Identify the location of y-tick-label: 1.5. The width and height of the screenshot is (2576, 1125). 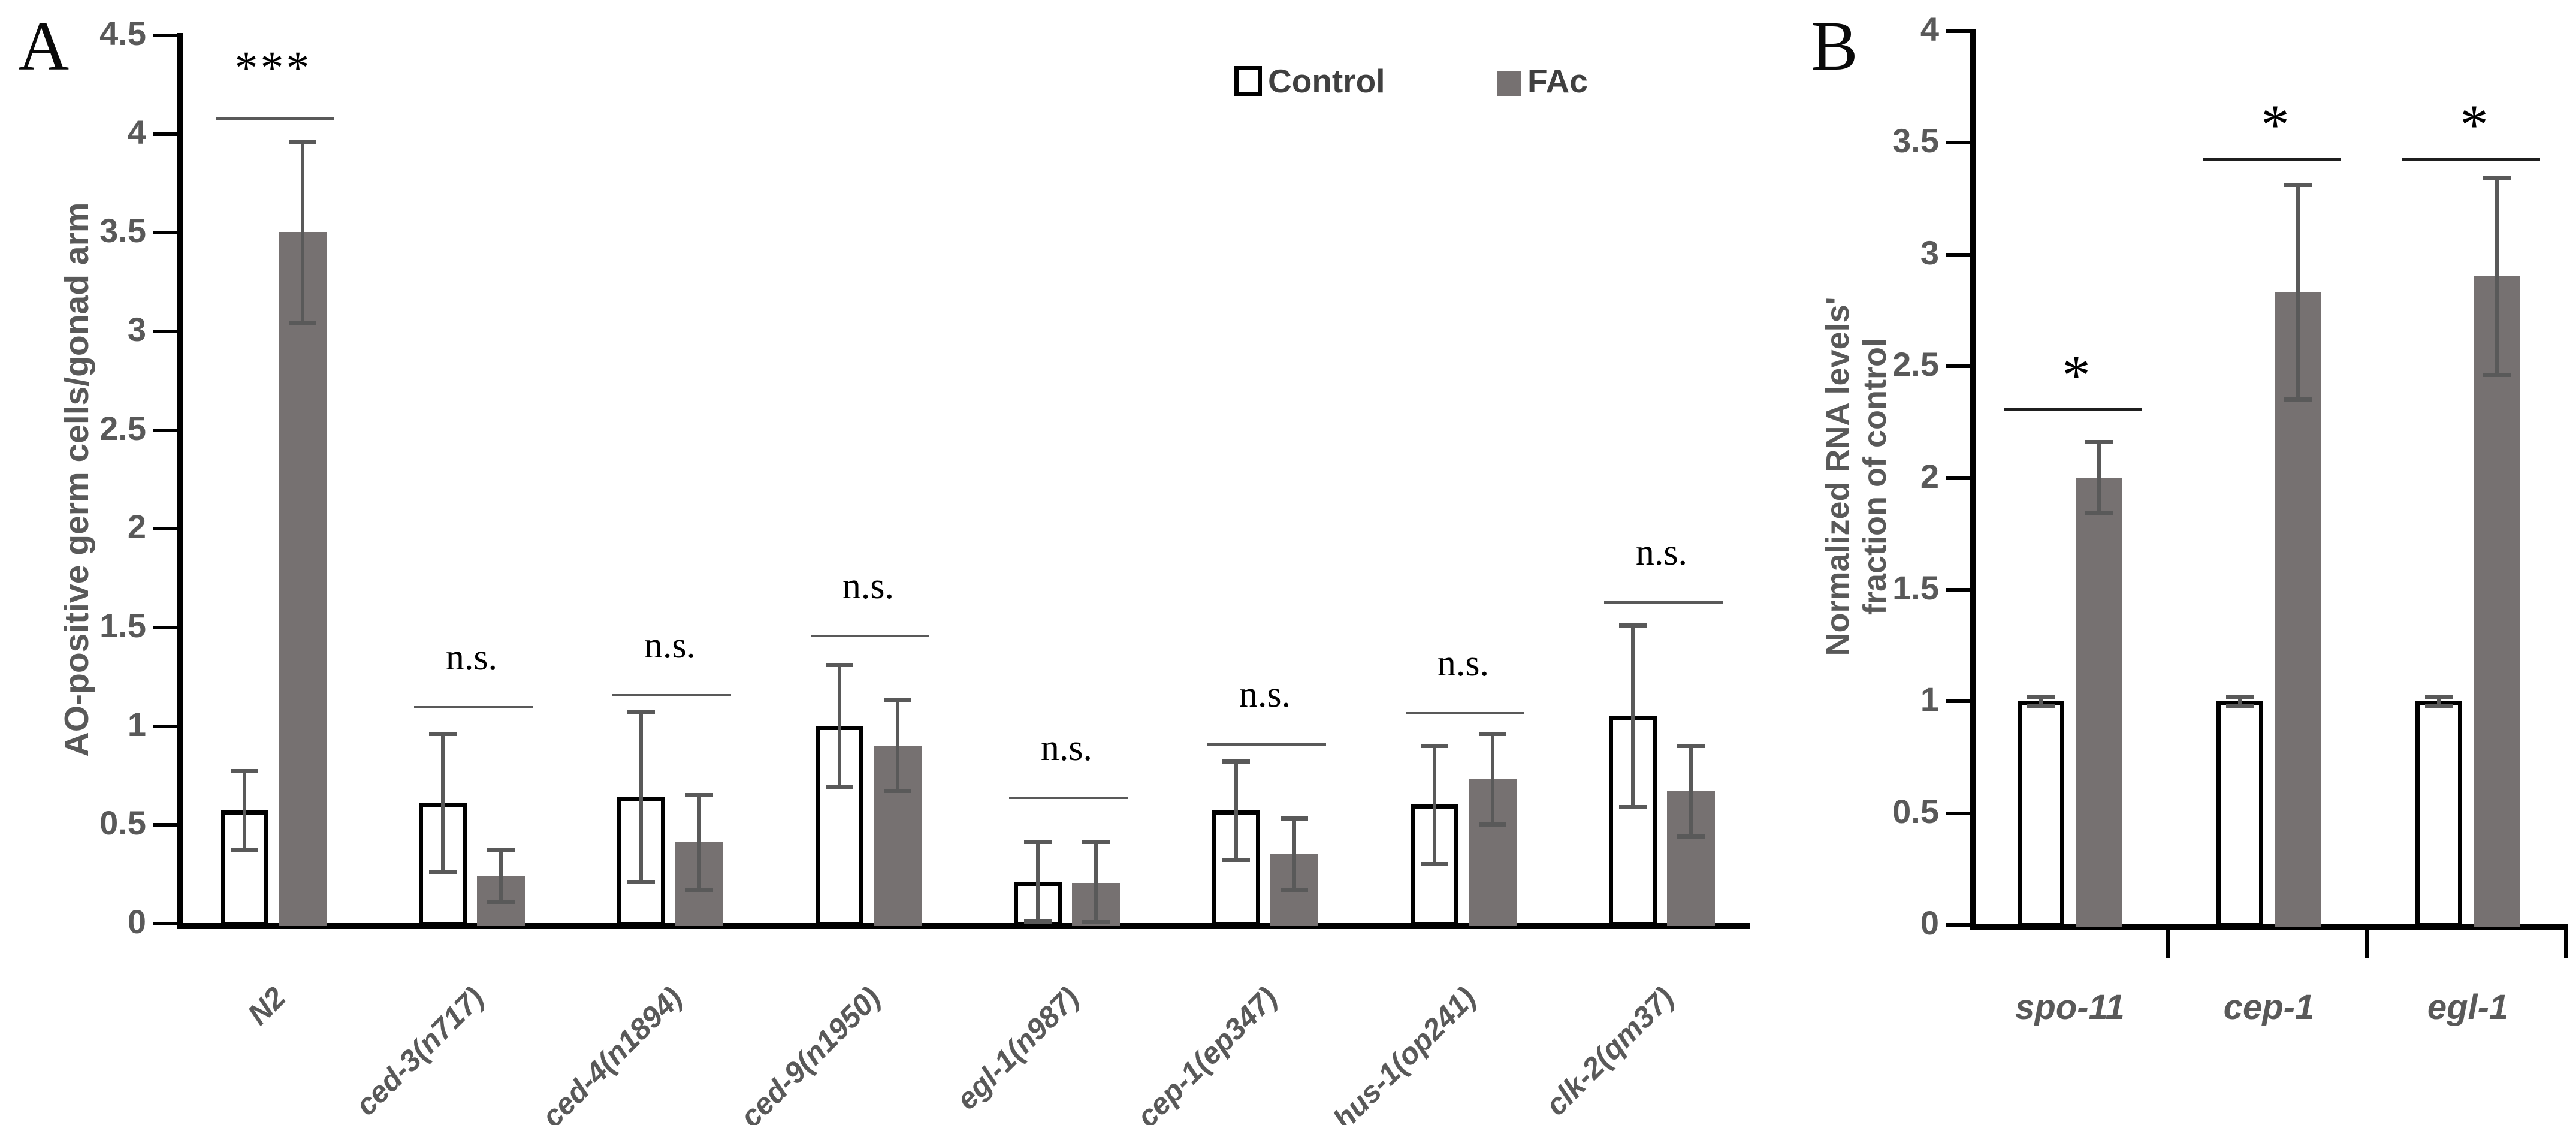
(1916, 587).